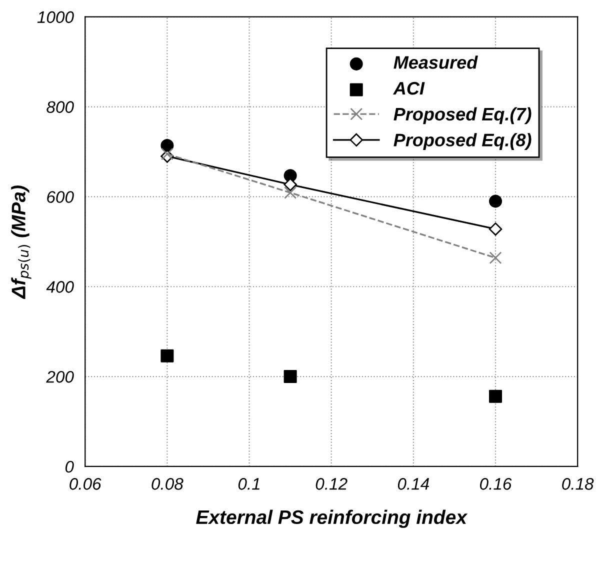  Describe the element at coordinates (332, 484) in the screenshot. I see `x-tick-label: 0.12` at that location.